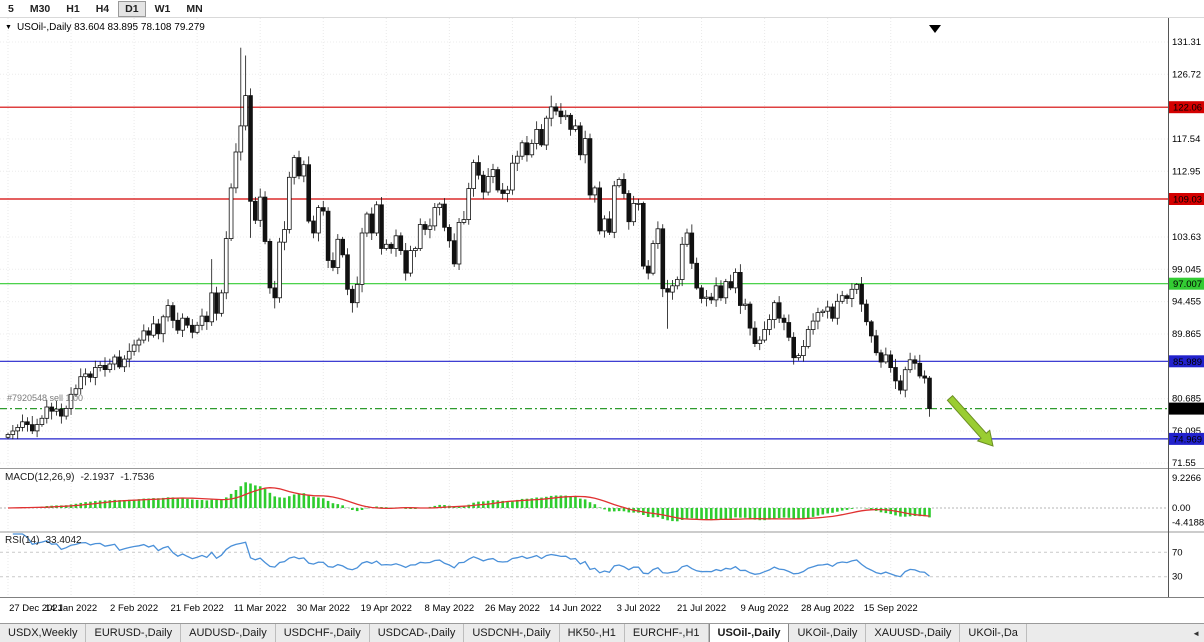  I want to click on price-badge-text: 79.279, so click(1187, 409).